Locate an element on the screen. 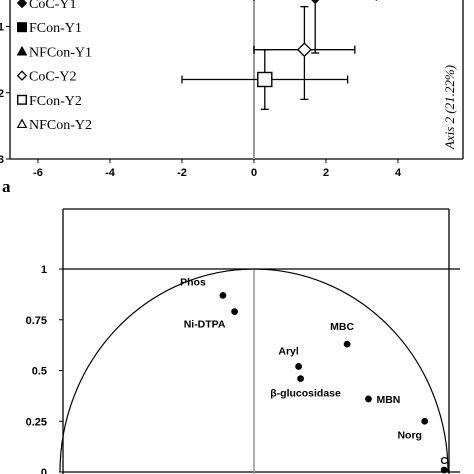  panel-label: a is located at coordinates (6, 186).